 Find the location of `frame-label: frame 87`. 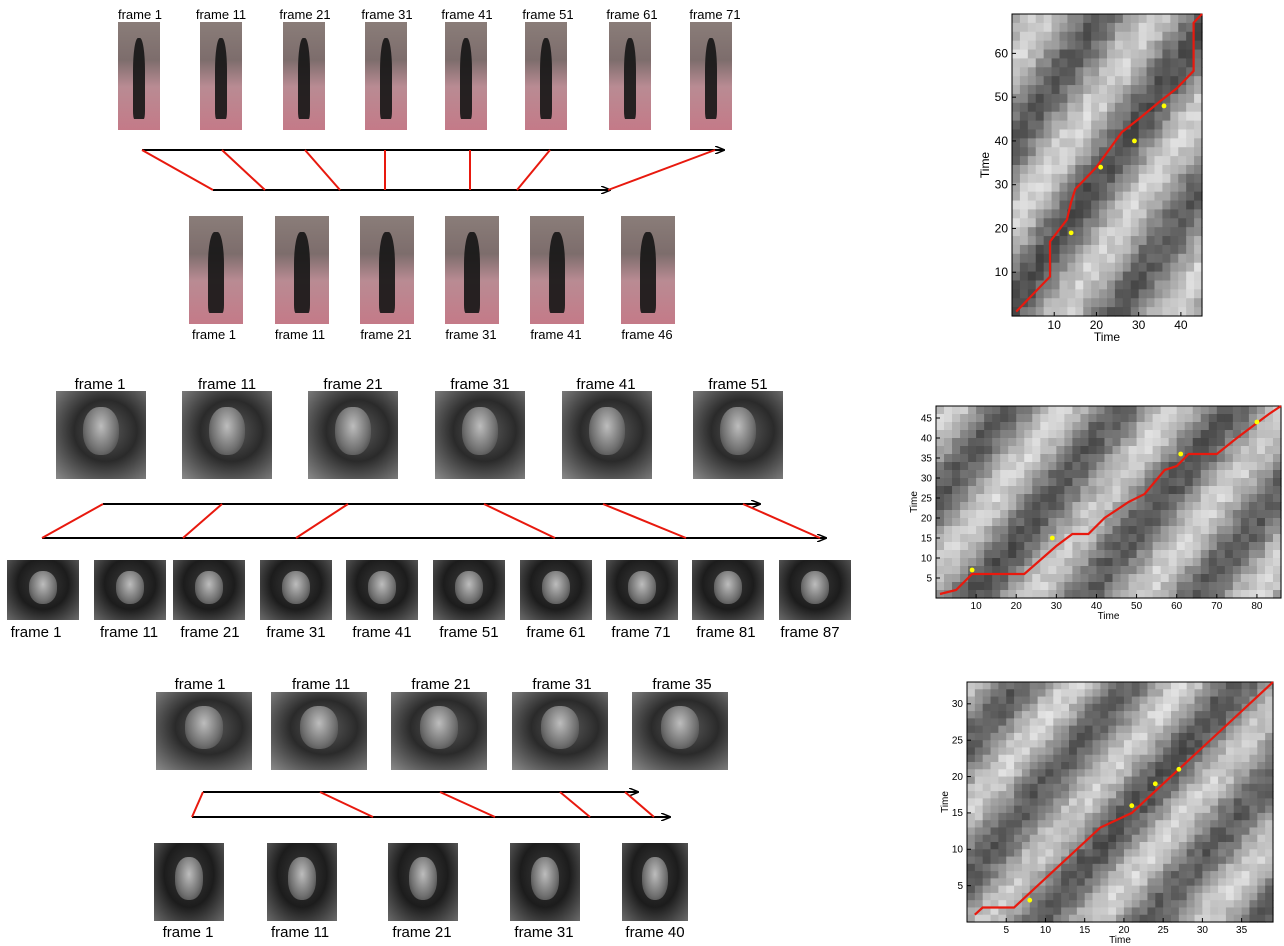

frame-label: frame 87 is located at coordinates (810, 632).